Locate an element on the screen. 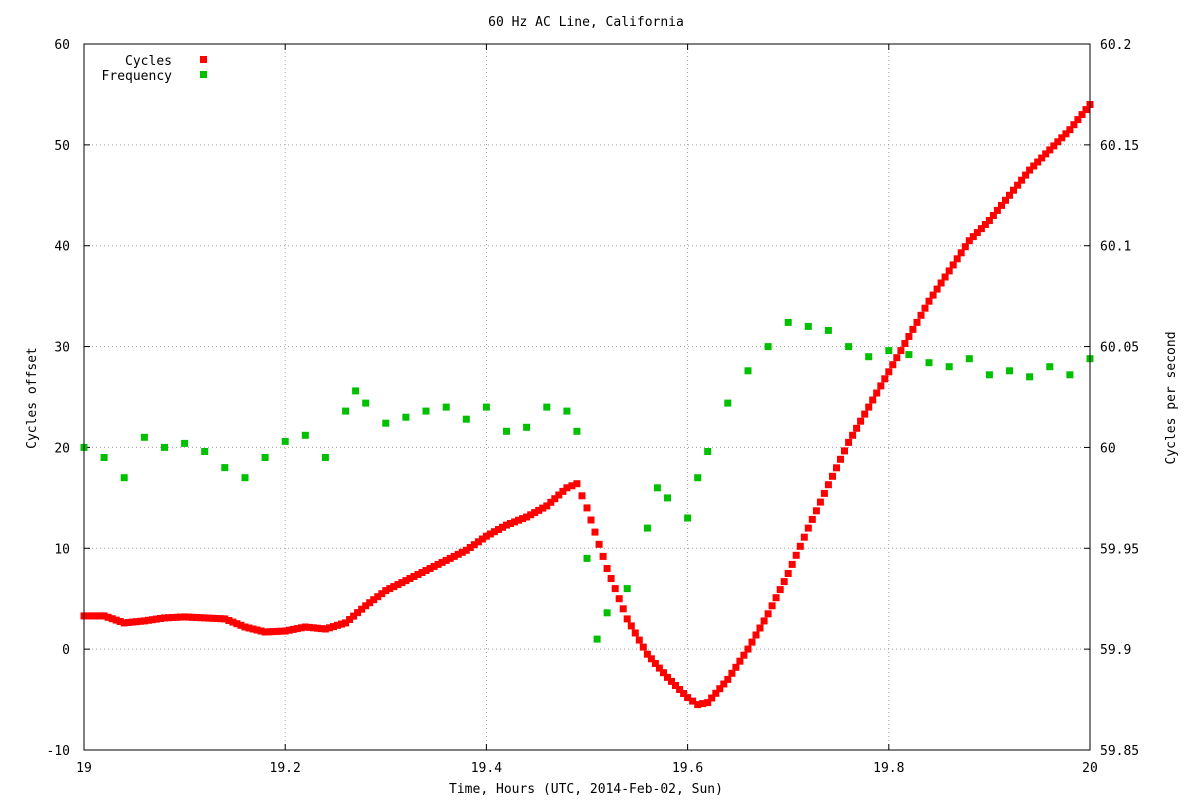 The width and height of the screenshot is (1200, 800). y-axis-left: -10 0 10 20 30 40 50 60 is located at coordinates (68, 398).